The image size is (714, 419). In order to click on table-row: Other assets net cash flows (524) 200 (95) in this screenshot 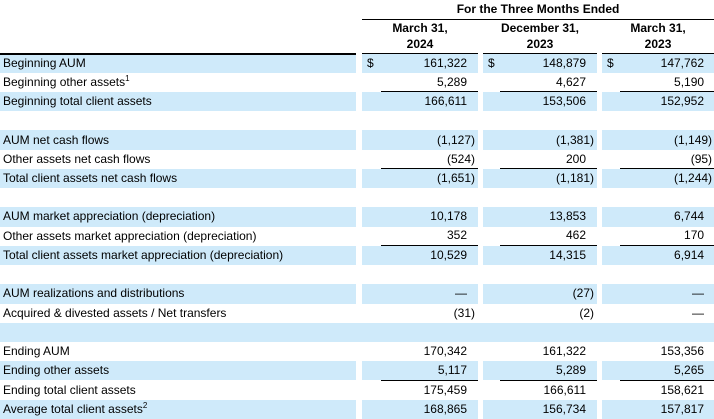, I will do `click(357, 159)`.